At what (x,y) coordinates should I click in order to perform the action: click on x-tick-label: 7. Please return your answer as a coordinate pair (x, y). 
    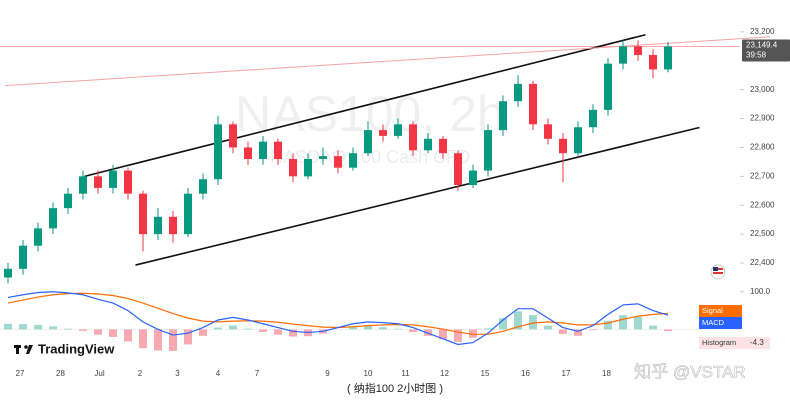
    Looking at the image, I should click on (257, 373).